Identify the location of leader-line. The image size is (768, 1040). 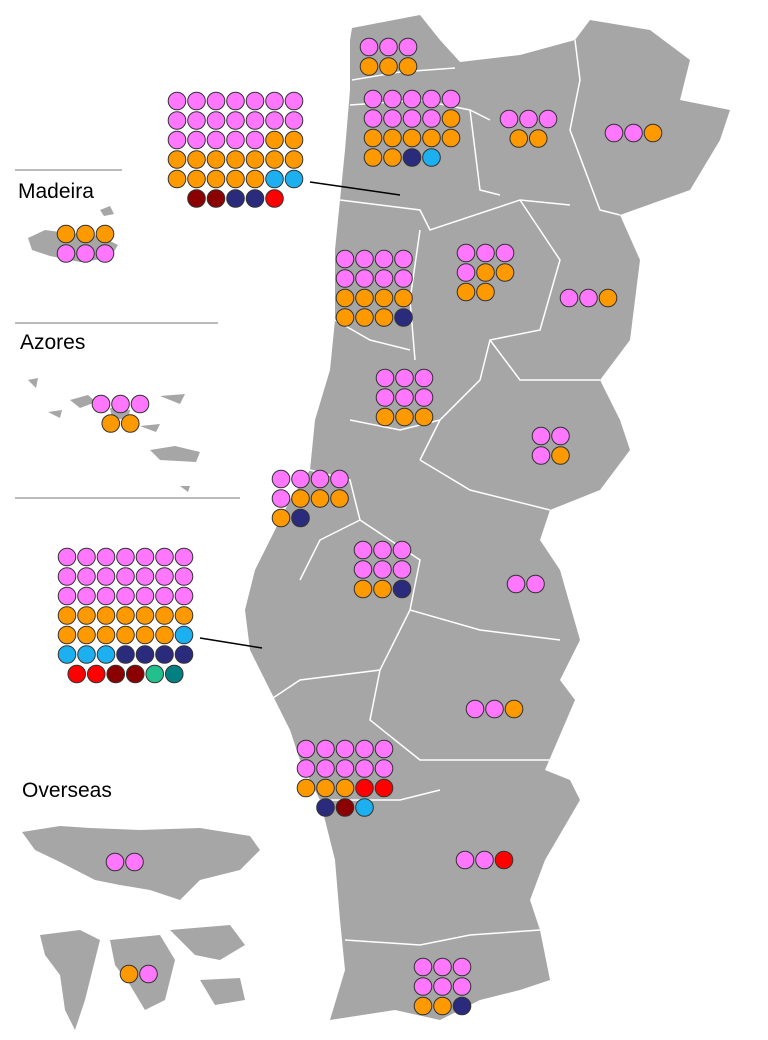
(231, 643).